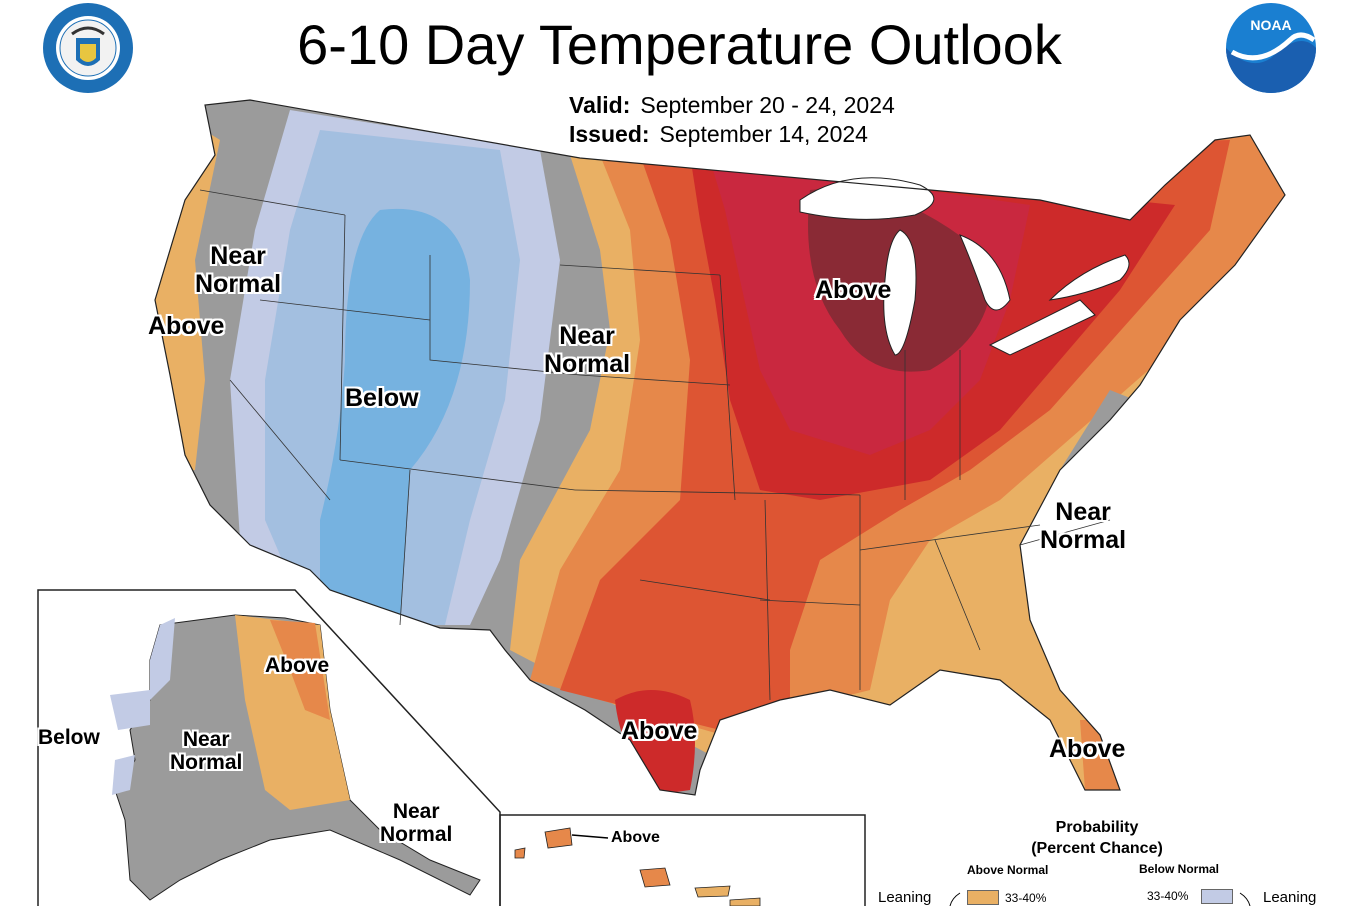  Describe the element at coordinates (1097, 848) in the screenshot. I see `legend-title-line2: (Percent Chance)` at that location.